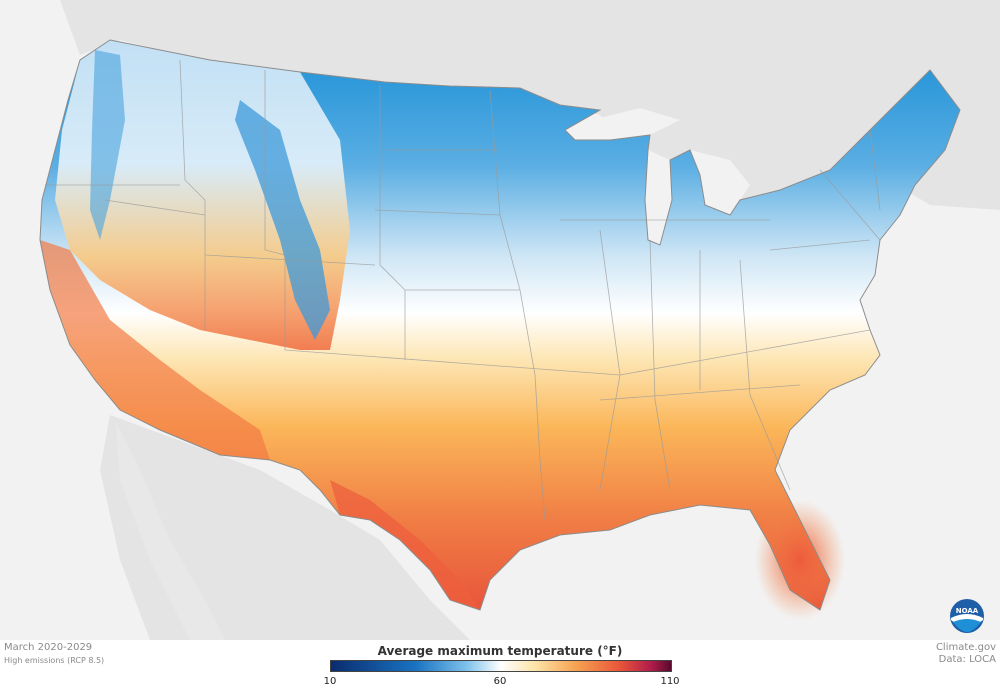  Describe the element at coordinates (500, 651) in the screenshot. I see `legend-title: Average maximum temperature (°F)` at that location.